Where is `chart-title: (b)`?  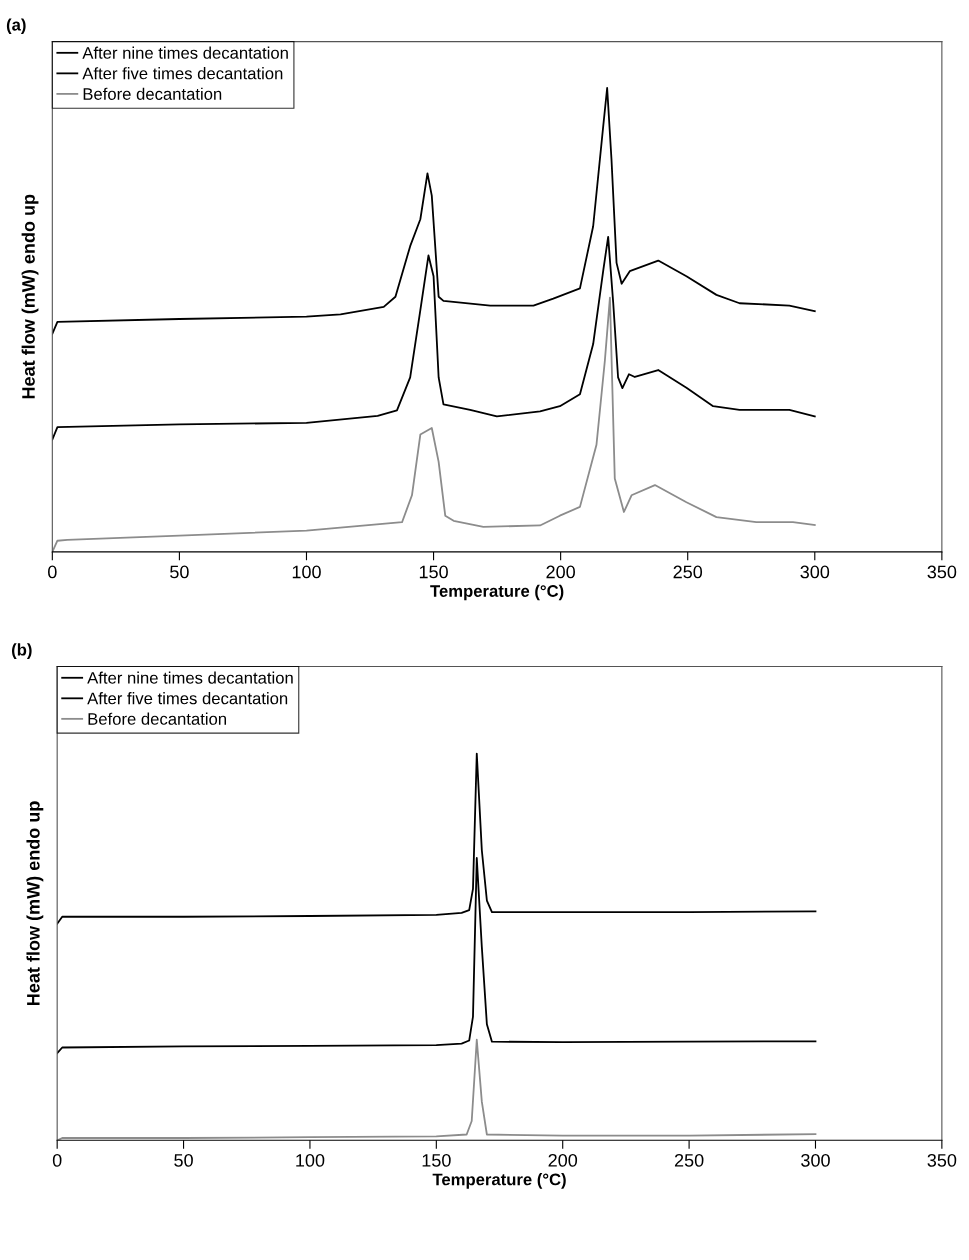
chart-title: (b) is located at coordinates (22, 651).